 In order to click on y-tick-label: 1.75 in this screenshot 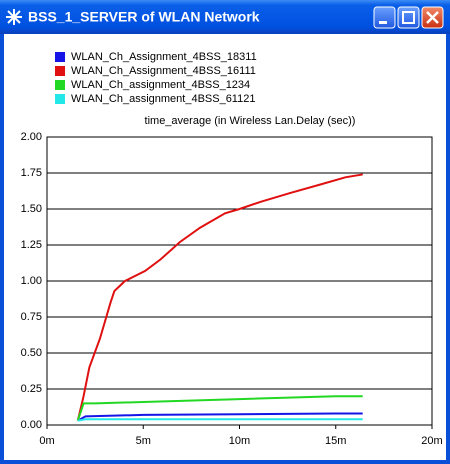, I will do `click(31, 173)`.